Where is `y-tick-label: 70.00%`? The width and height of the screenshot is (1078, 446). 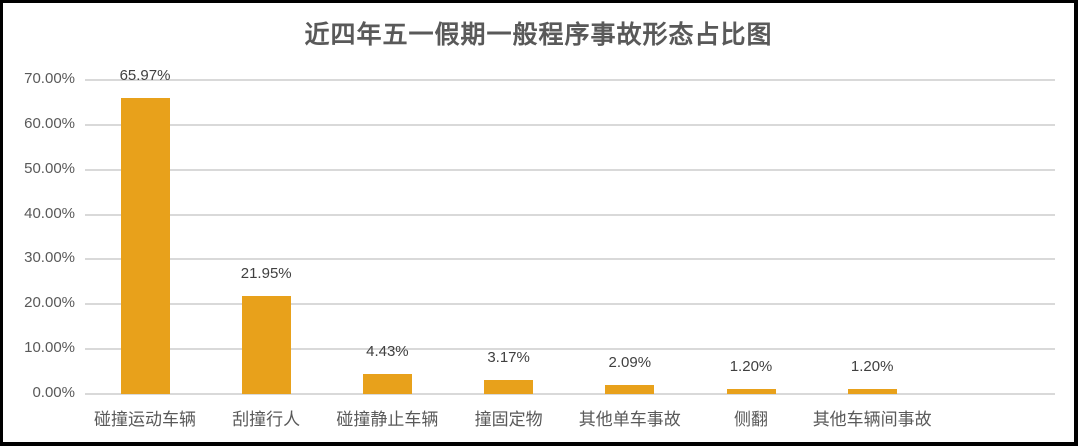 y-tick-label: 70.00% is located at coordinates (49, 78).